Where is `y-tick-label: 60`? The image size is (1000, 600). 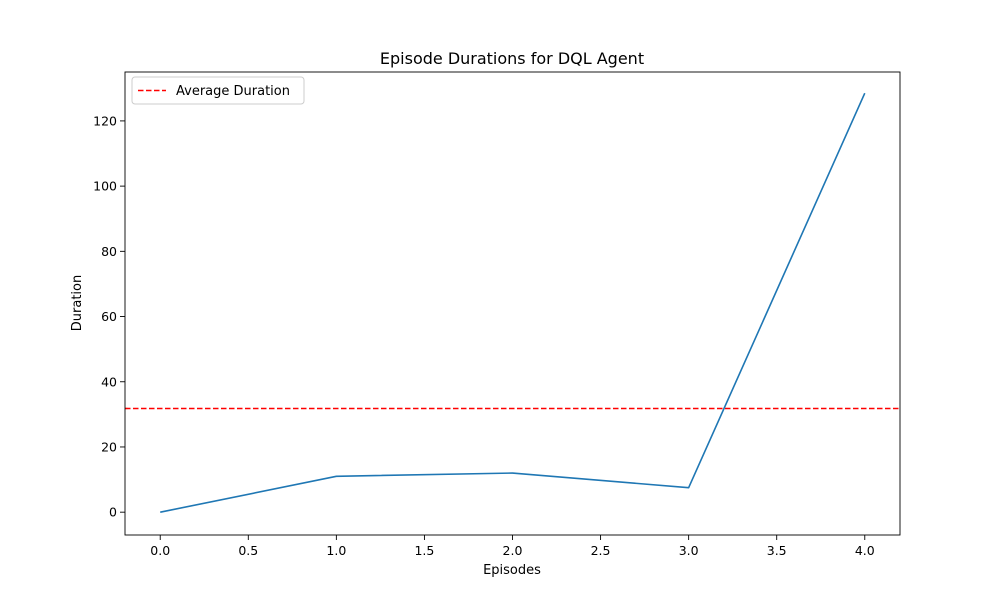 y-tick-label: 60 is located at coordinates (109, 316).